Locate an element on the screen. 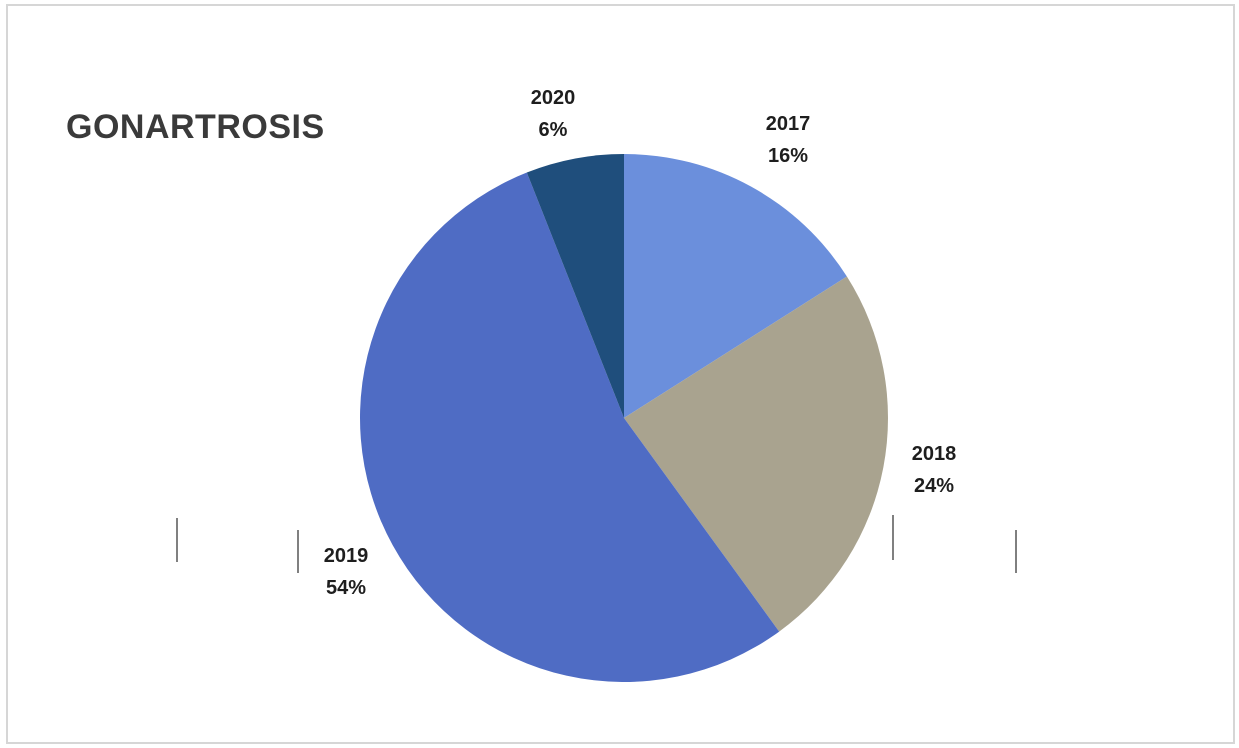  data-label-category: 2017 is located at coordinates (788, 124).